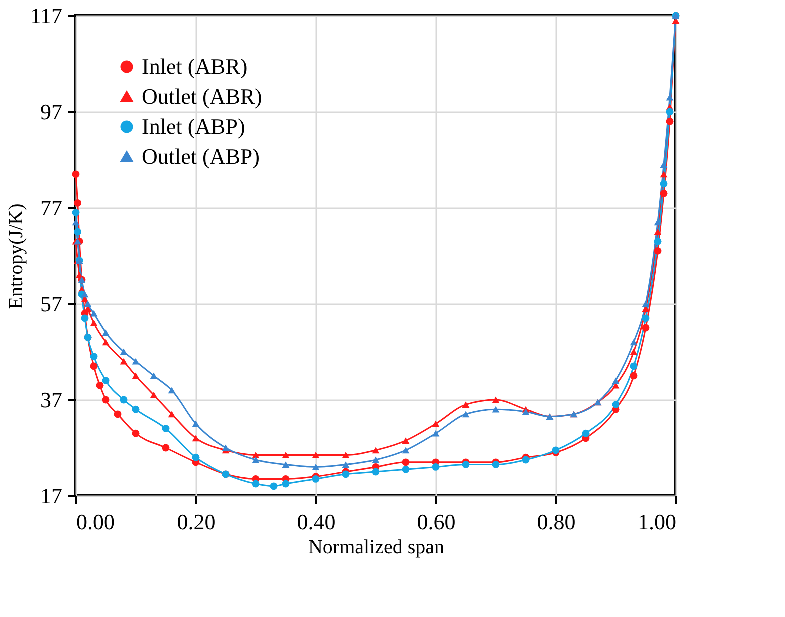 The width and height of the screenshot is (785, 617). What do you see at coordinates (202, 96) in the screenshot?
I see `legend-label: Outlet (ABR)` at bounding box center [202, 96].